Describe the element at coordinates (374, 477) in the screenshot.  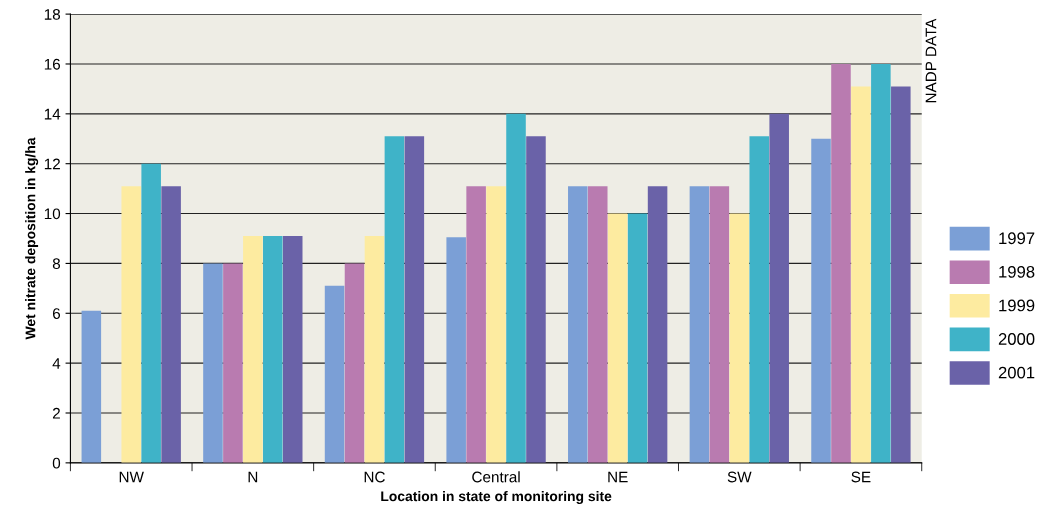
I see `x-tick-label: NC` at that location.